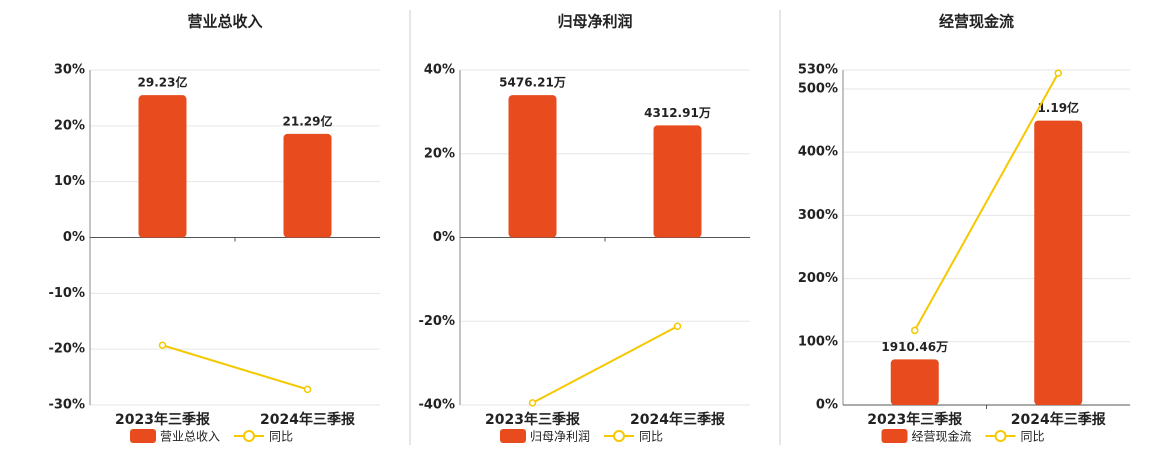 This screenshot has width=1160, height=450. What do you see at coordinates (532, 83) in the screenshot?
I see `value-label: 5476.21万` at bounding box center [532, 83].